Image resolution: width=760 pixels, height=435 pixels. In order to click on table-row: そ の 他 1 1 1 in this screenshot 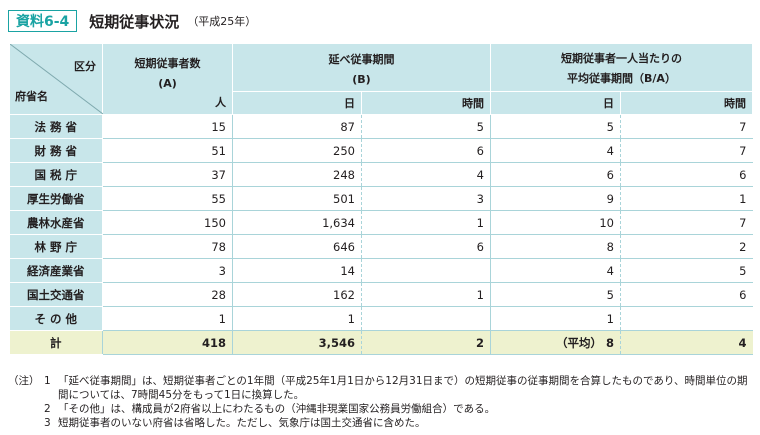, I will do `click(381, 318)`.